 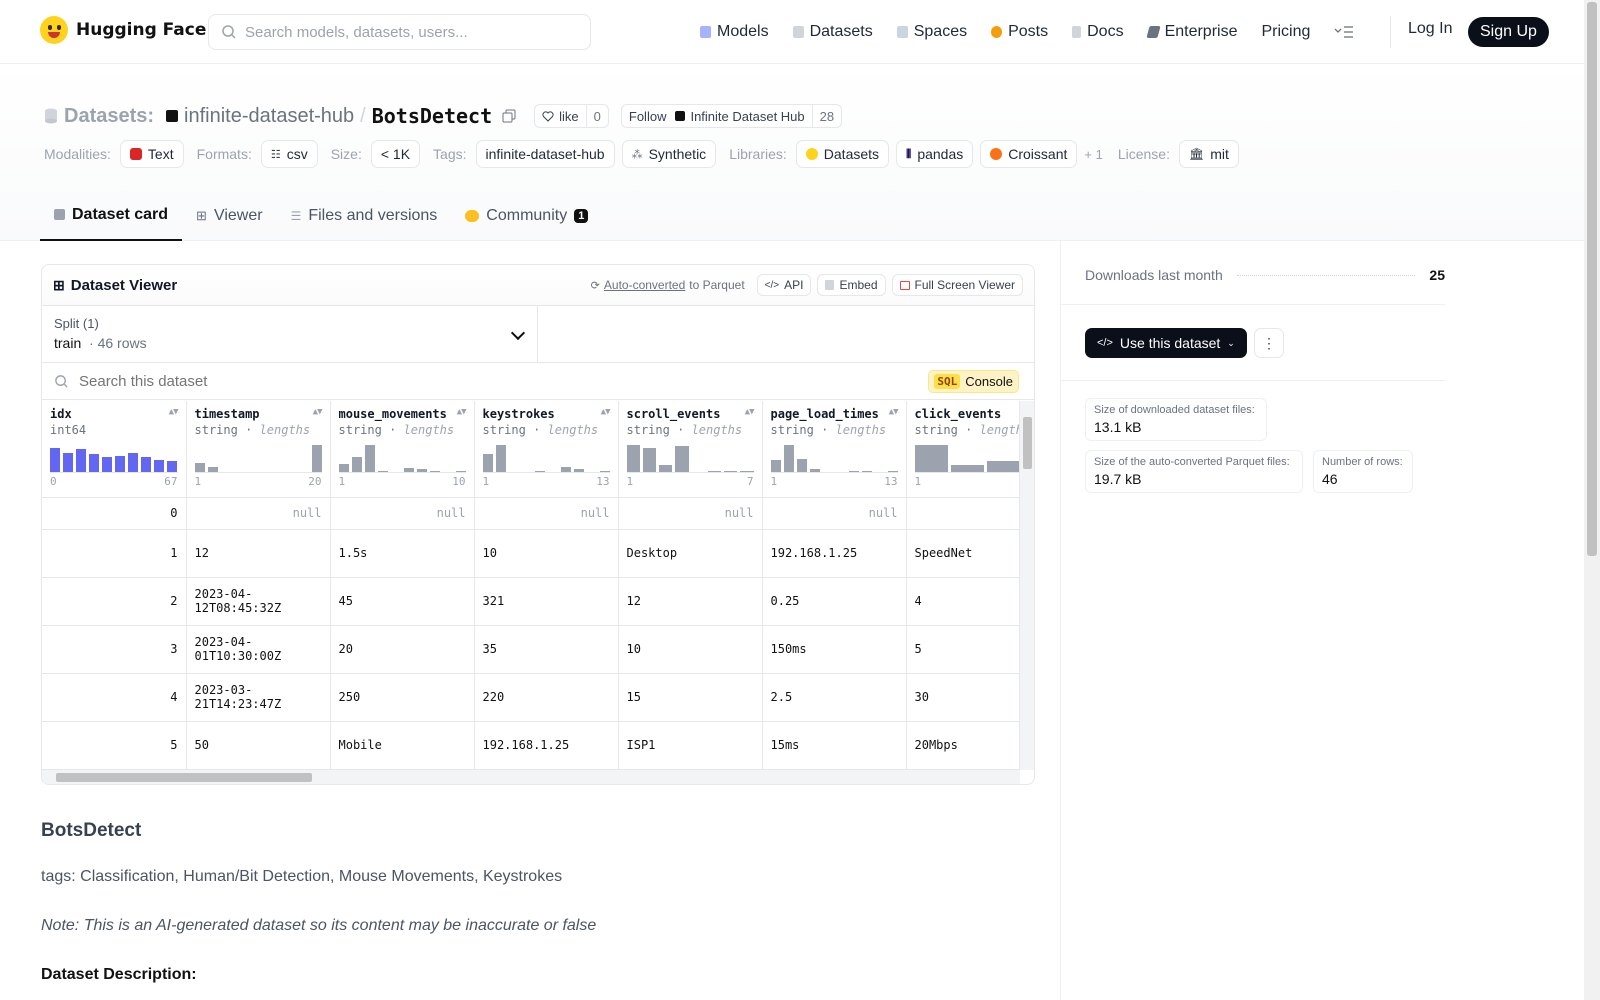 I want to click on column-header-scroll-events: scroll_events ▲▼ string · lengths 1 7, so click(x=690, y=449).